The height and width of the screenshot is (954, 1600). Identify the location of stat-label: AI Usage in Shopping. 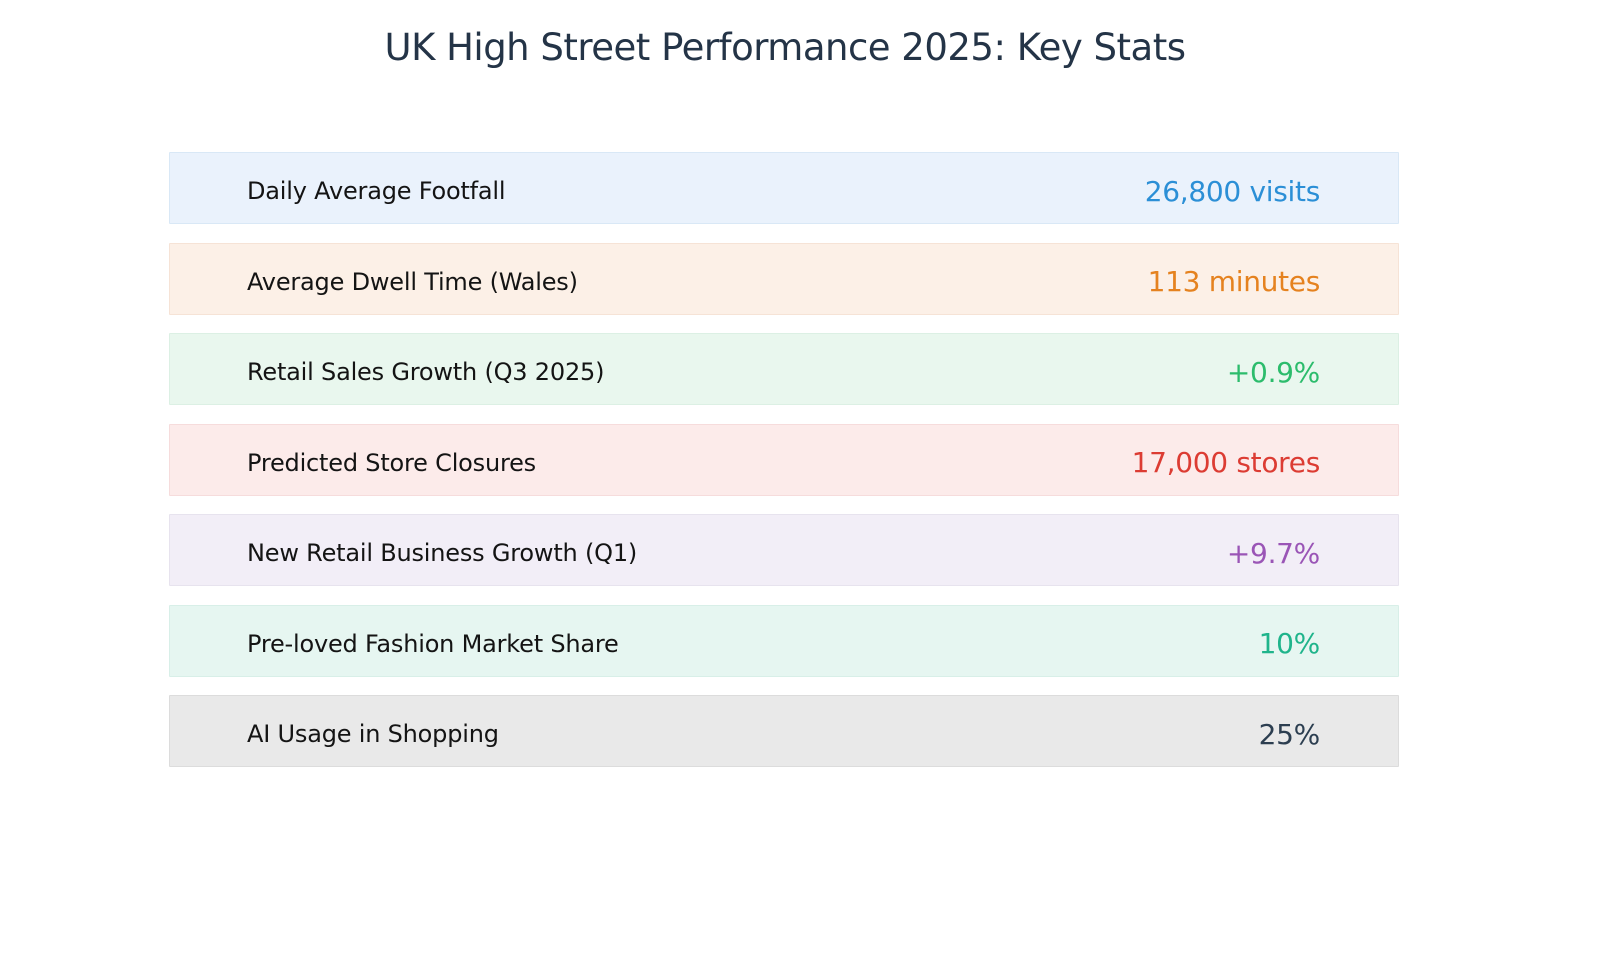
(373, 734).